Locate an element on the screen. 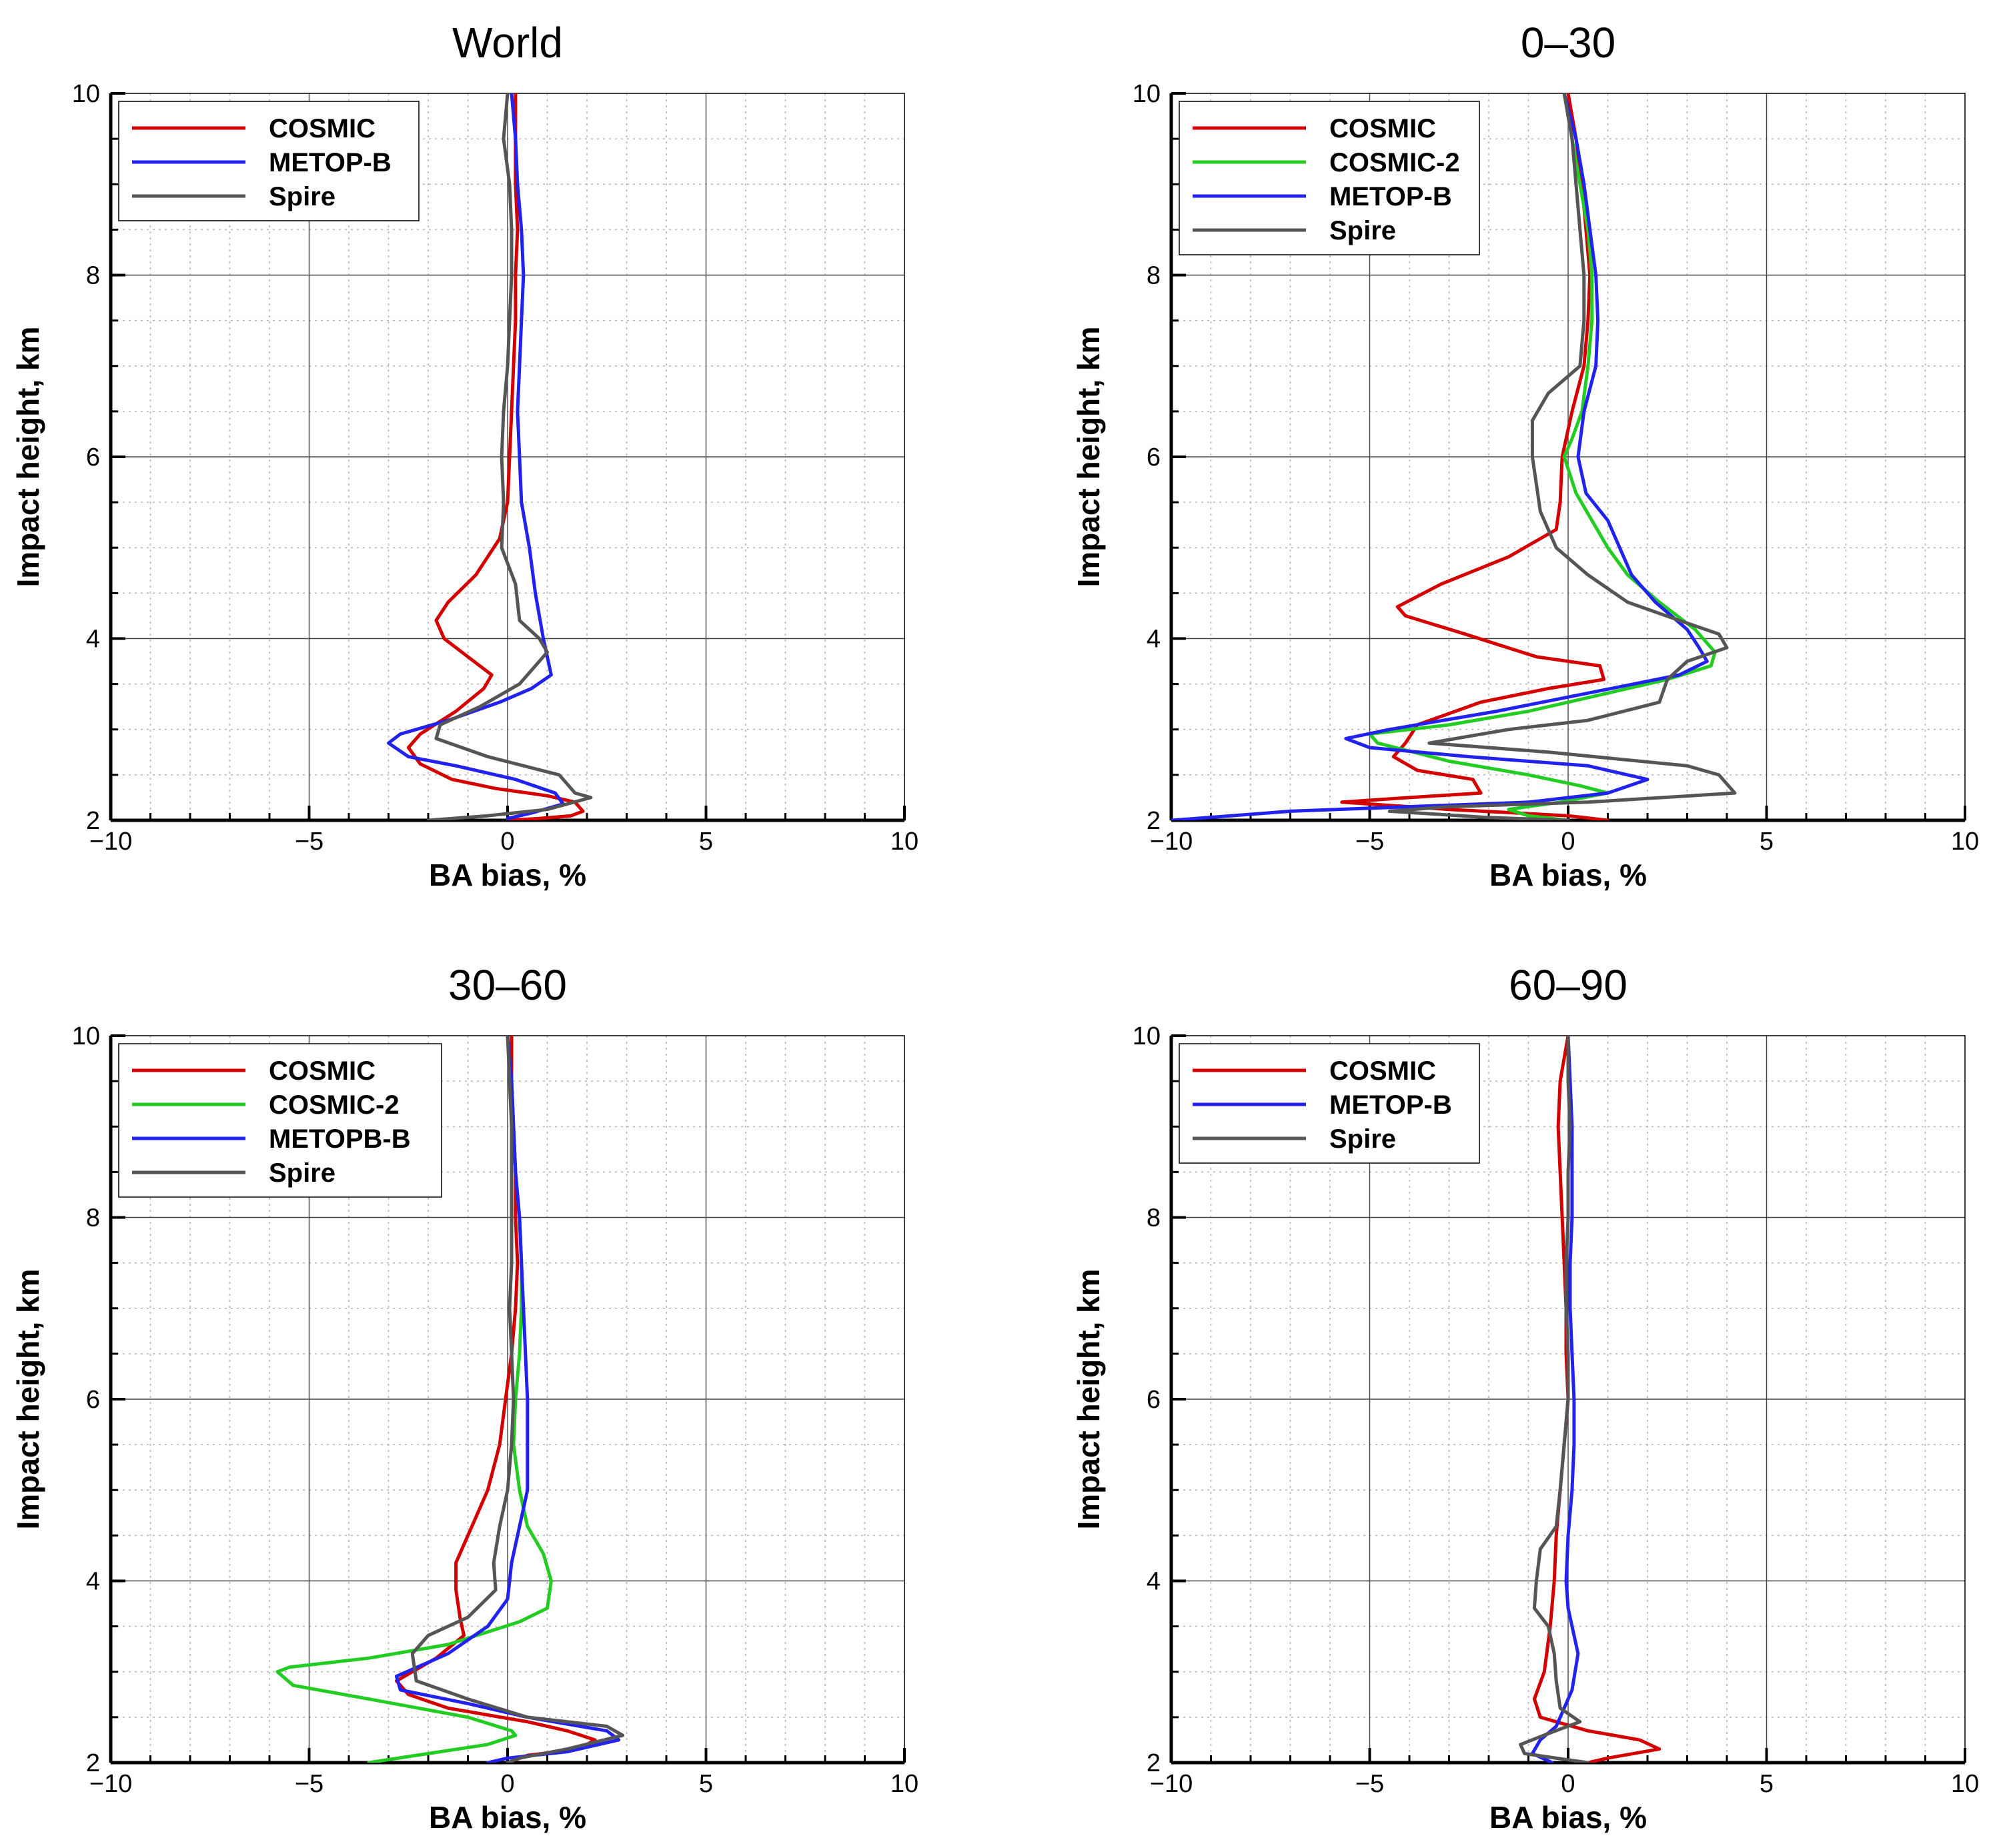 The height and width of the screenshot is (1848, 1991). chart-title: 30–60 is located at coordinates (507, 985).